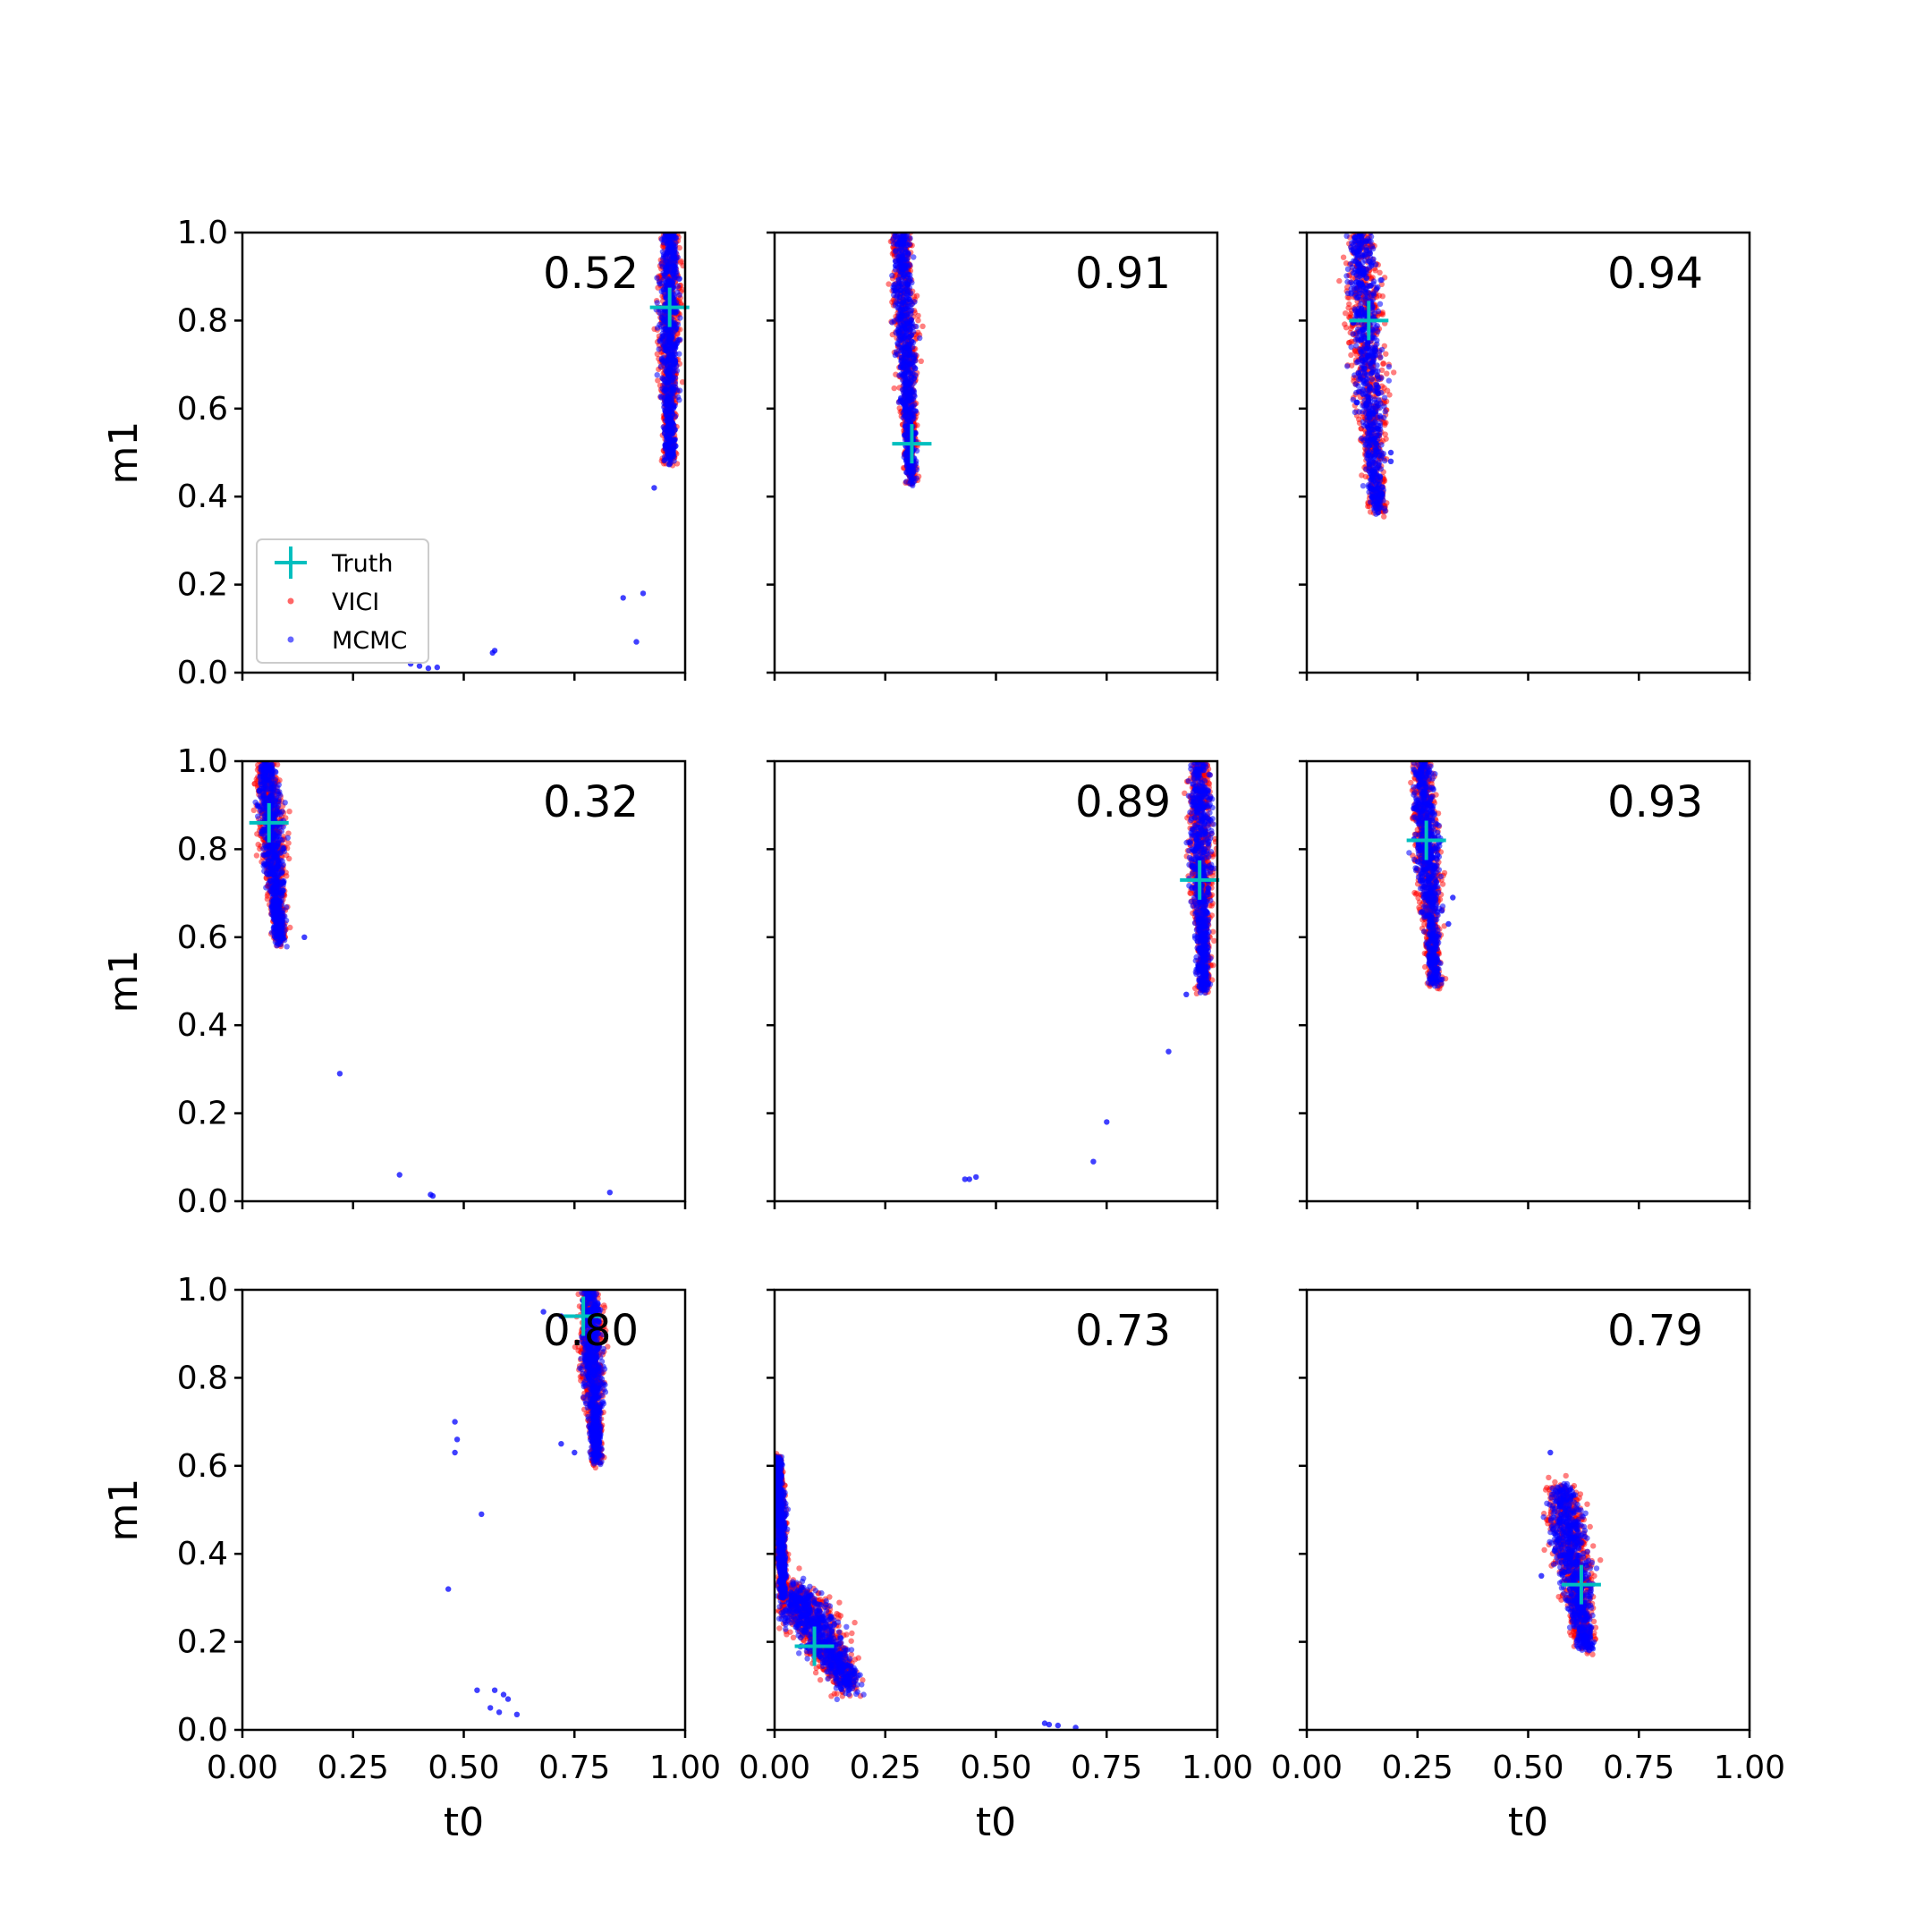 Image resolution: width=1932 pixels, height=1932 pixels. I want to click on y-tick-label: 0.2, so click(202, 585).